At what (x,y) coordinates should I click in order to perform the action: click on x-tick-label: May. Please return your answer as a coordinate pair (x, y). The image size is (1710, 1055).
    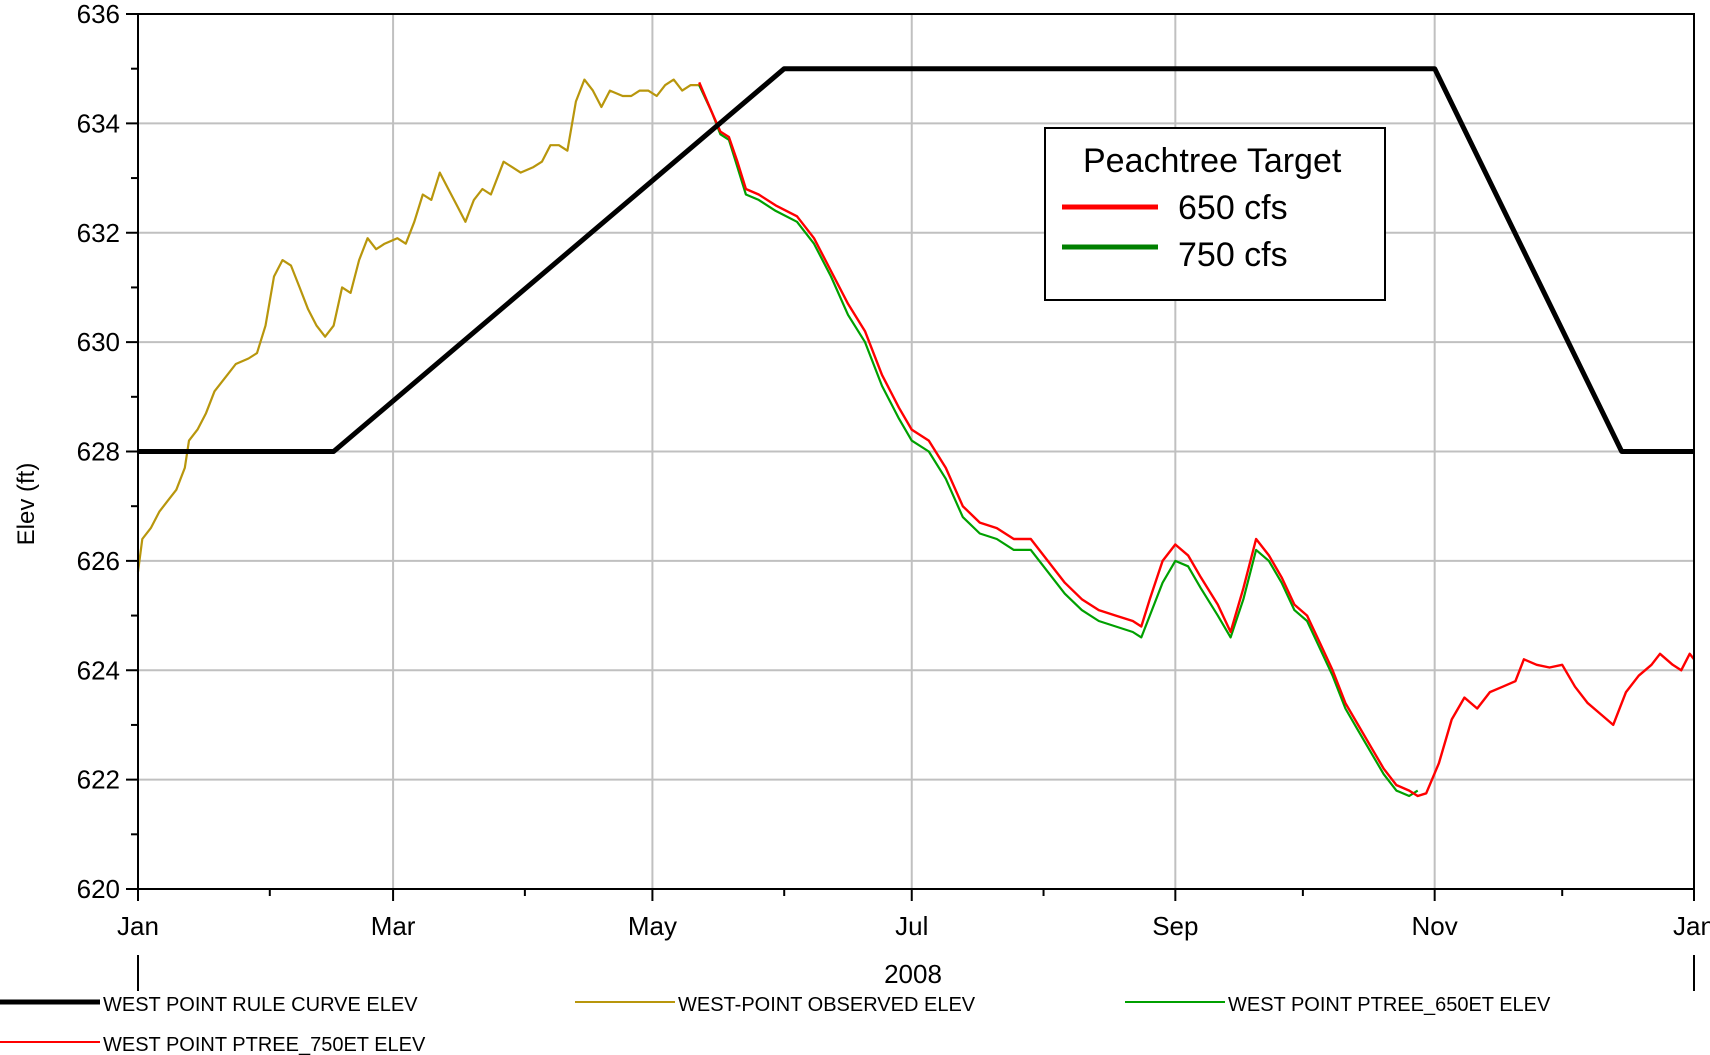
    Looking at the image, I should click on (652, 926).